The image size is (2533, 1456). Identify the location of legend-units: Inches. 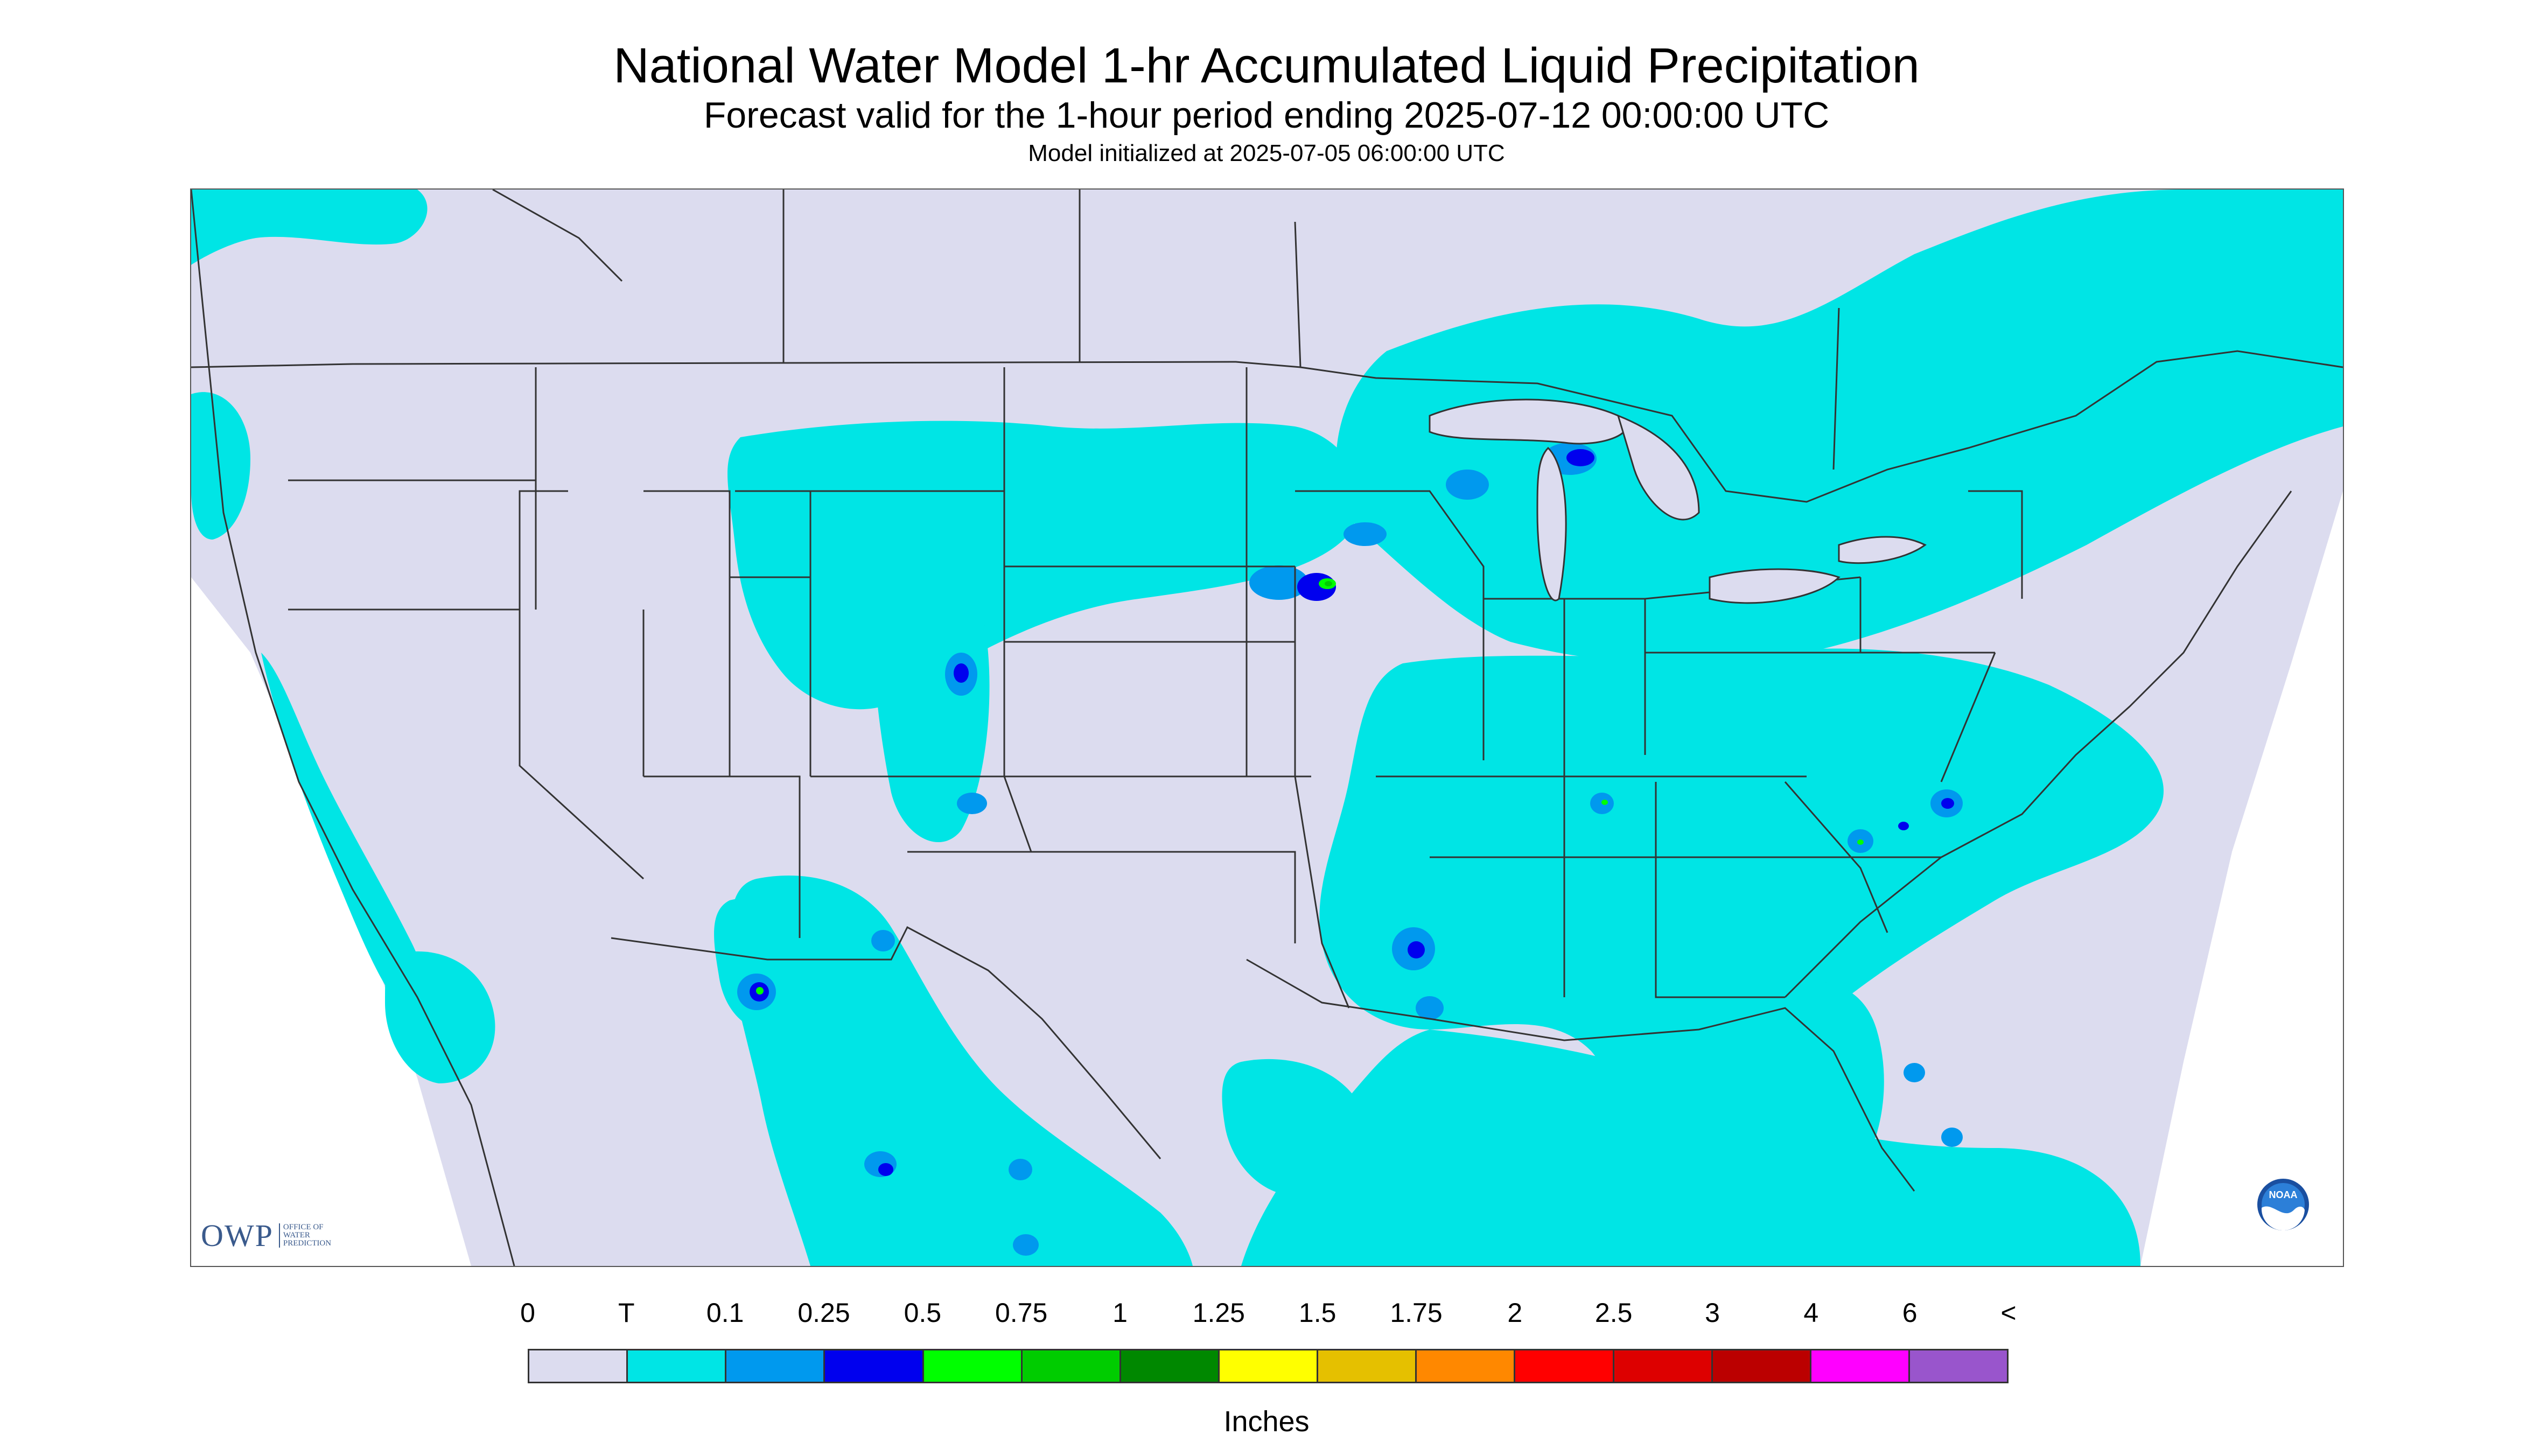
(1266, 1421).